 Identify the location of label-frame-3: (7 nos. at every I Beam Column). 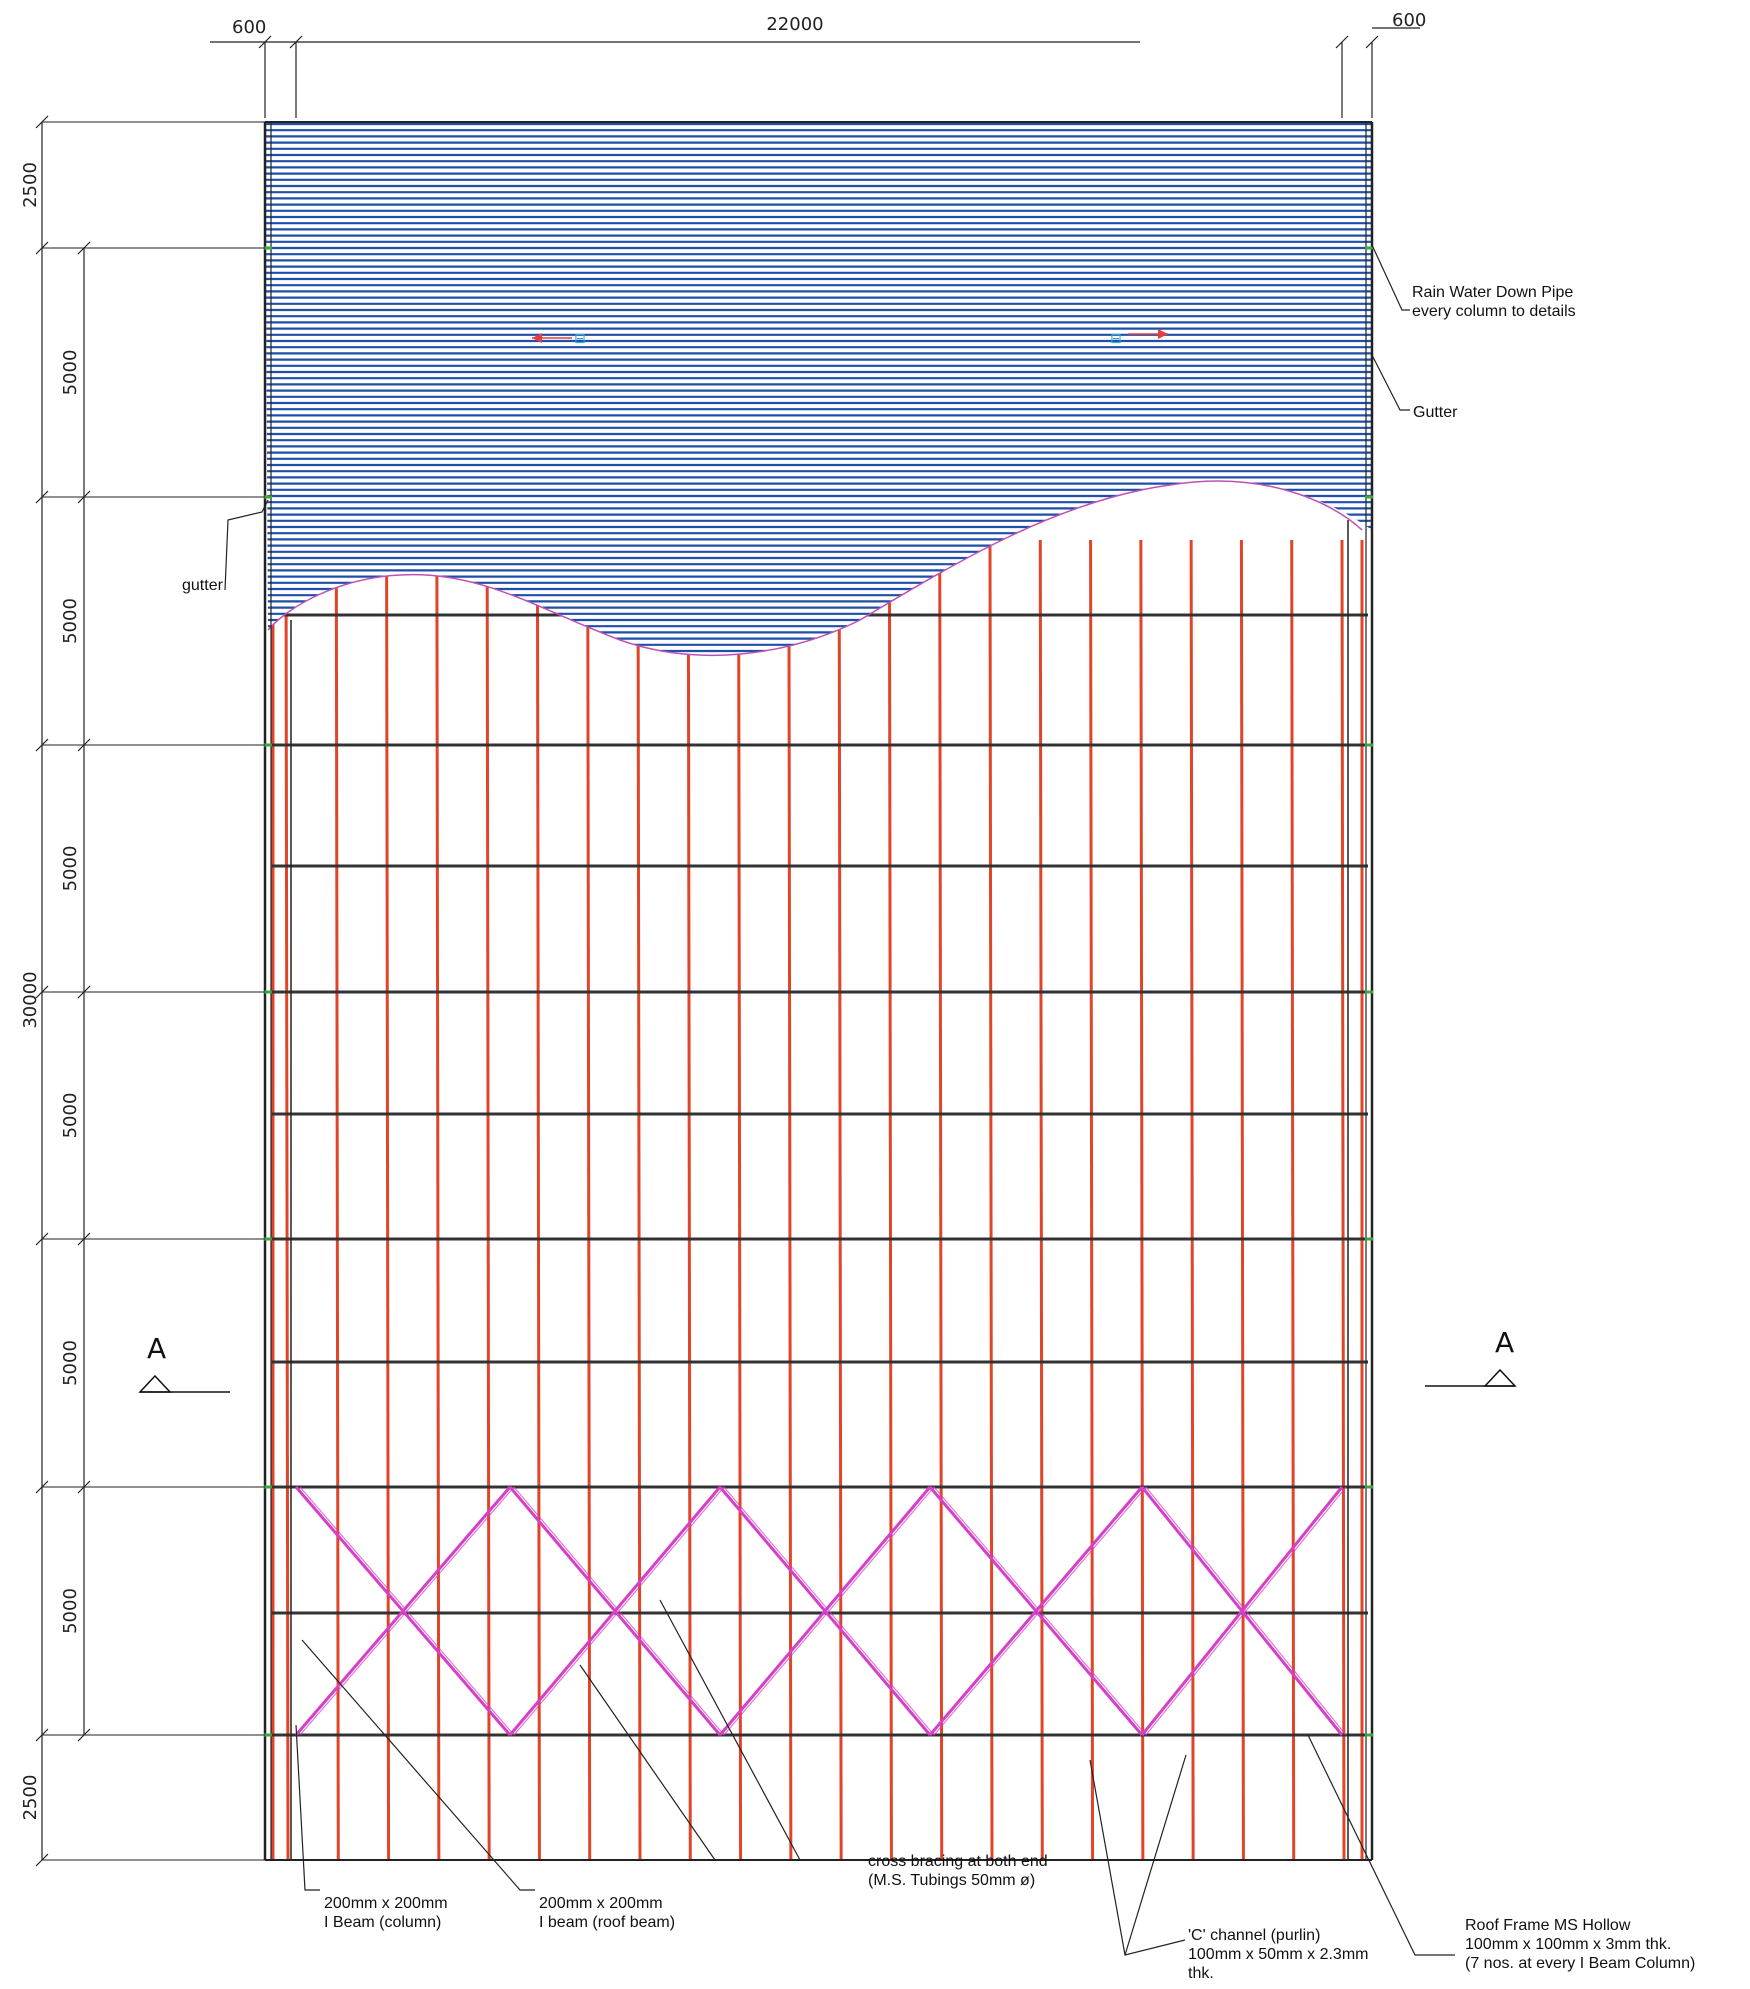
(1580, 1963).